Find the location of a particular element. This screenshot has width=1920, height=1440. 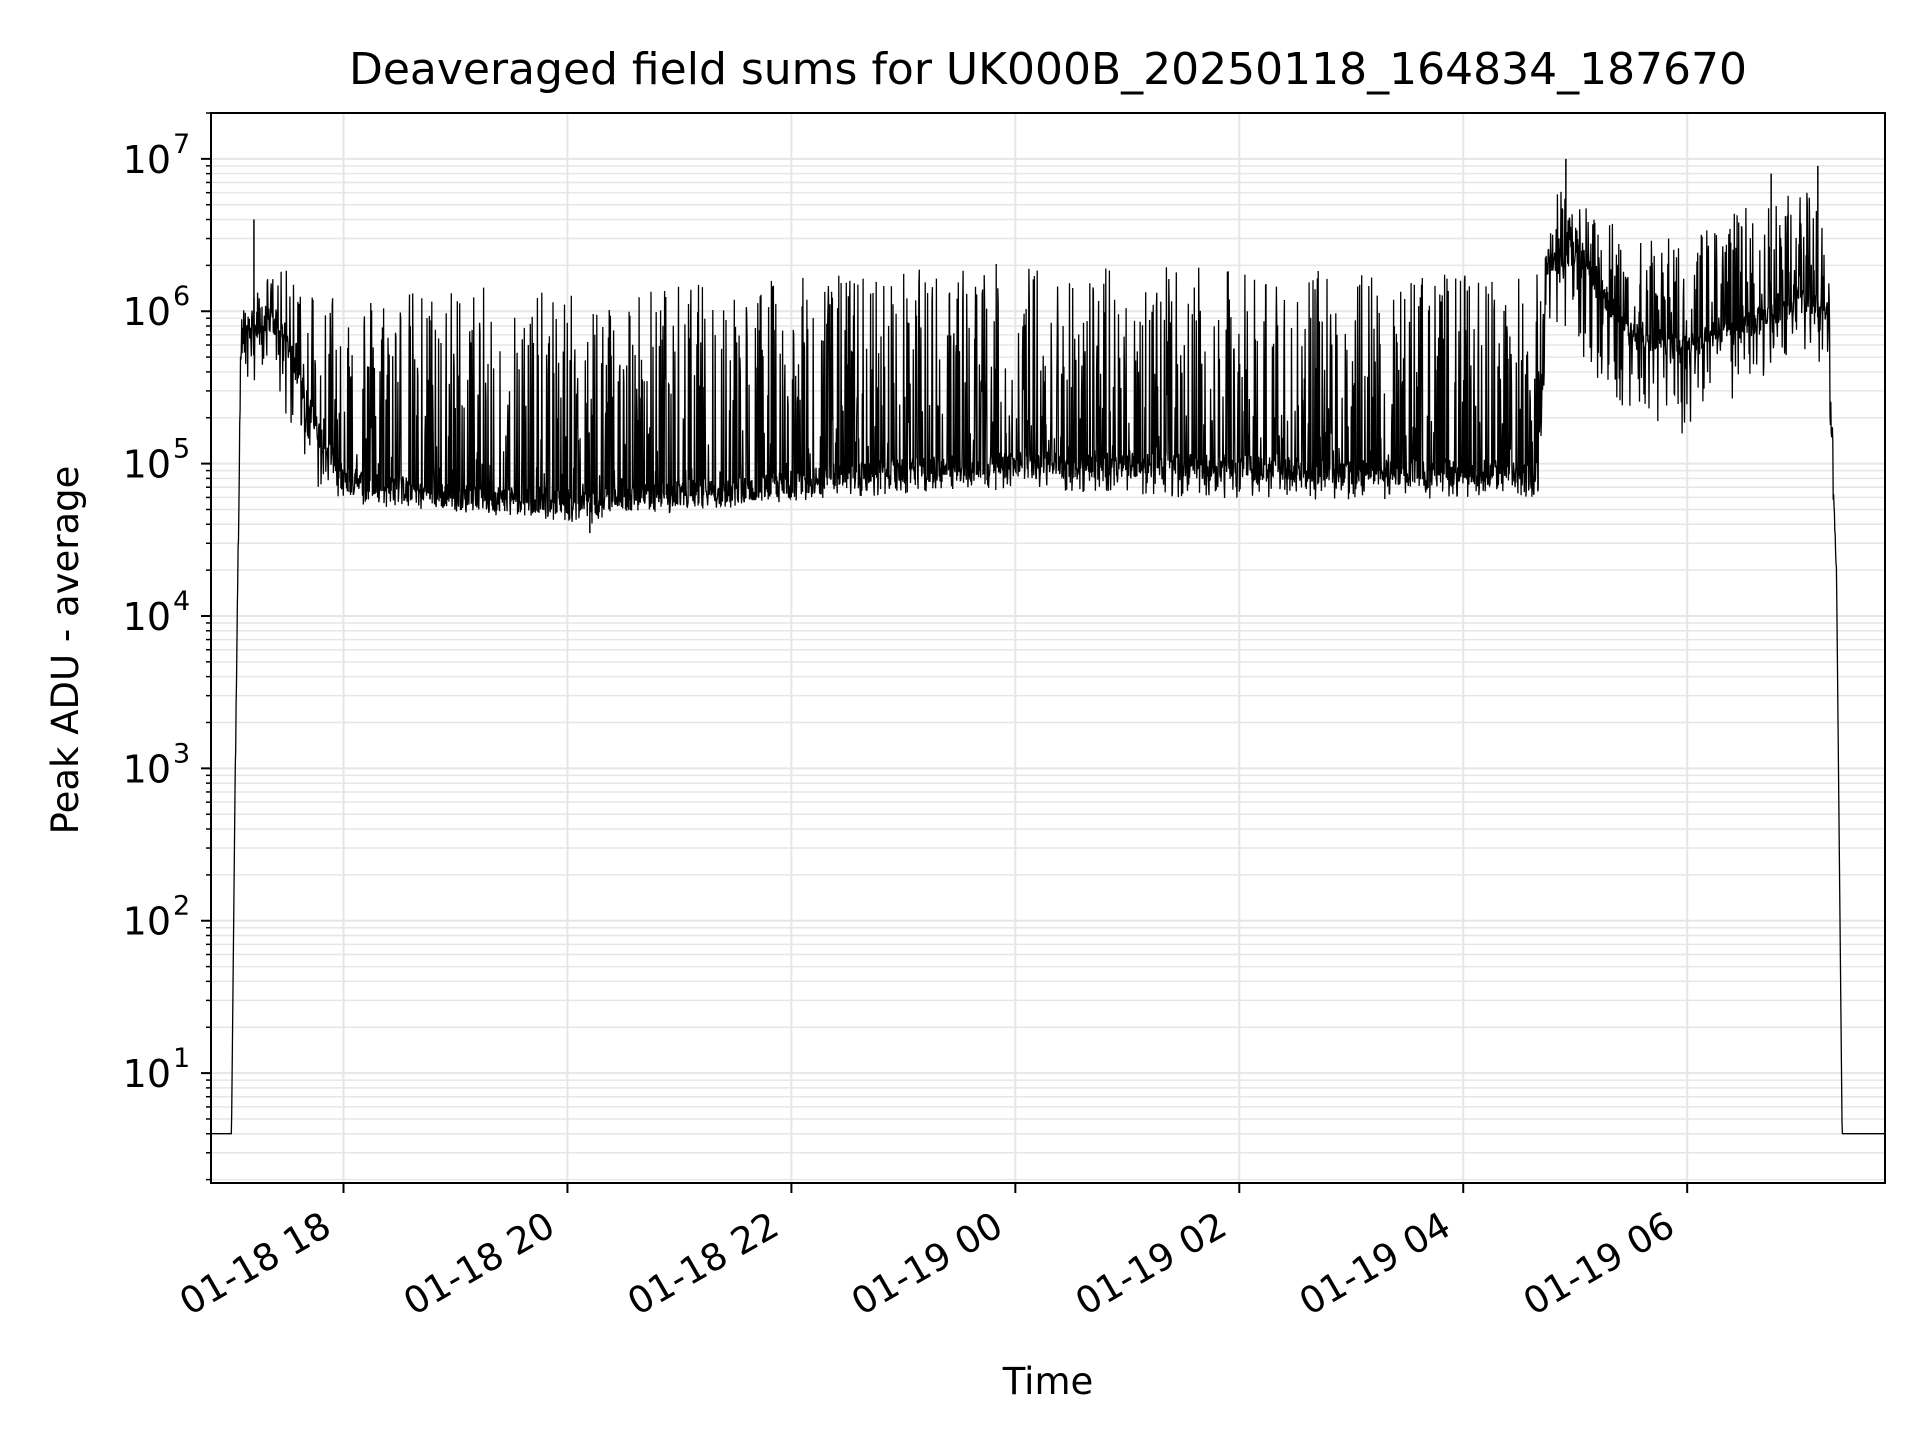

y-tick-exponent: 4 is located at coordinates (181, 601).